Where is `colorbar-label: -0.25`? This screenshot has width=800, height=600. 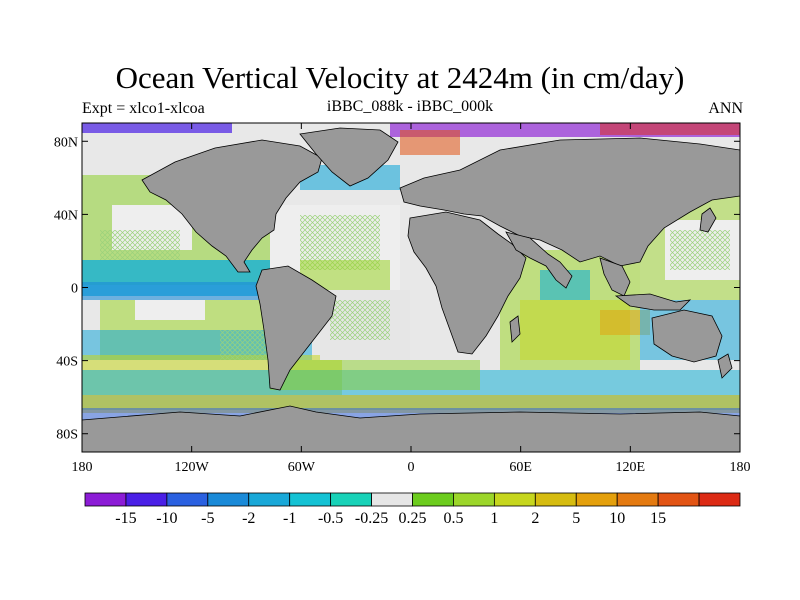
colorbar-label: -0.25 is located at coordinates (371, 518).